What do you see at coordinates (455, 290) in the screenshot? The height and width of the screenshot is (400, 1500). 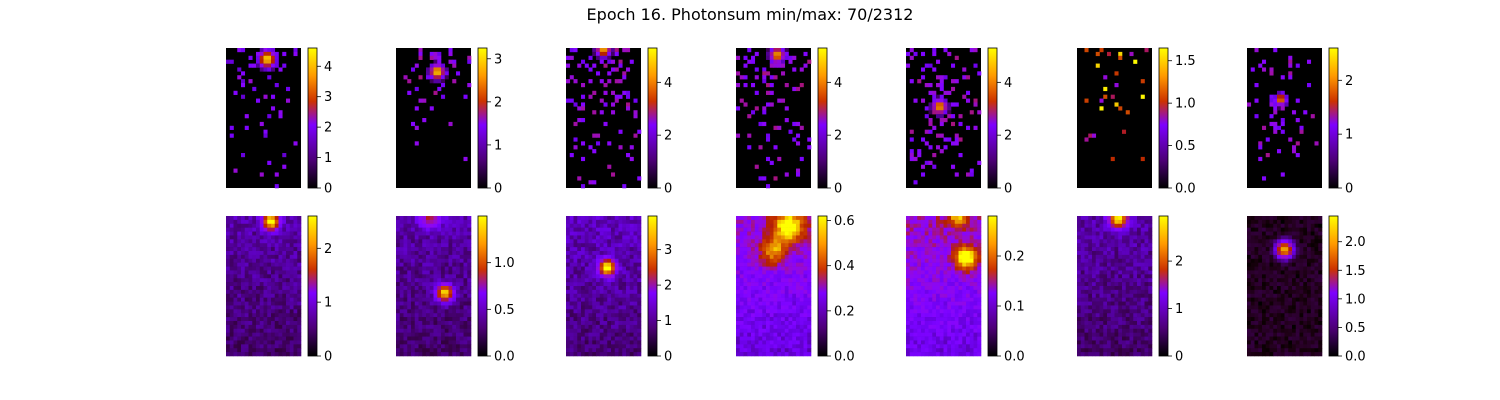 I see `heatmap-panel-1-1: 0.00.51.0` at bounding box center [455, 290].